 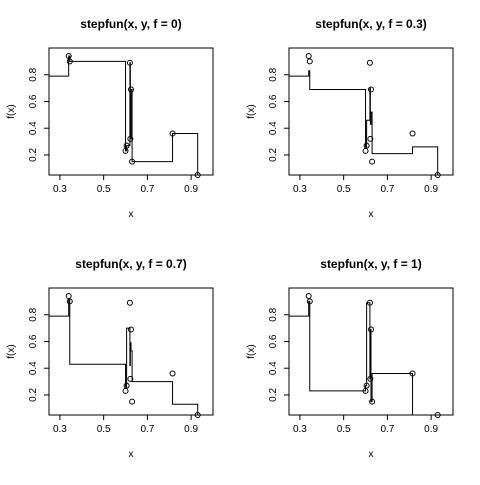 I want to click on chart-title: stepfun(x, y, f = 0.7), so click(x=130, y=264).